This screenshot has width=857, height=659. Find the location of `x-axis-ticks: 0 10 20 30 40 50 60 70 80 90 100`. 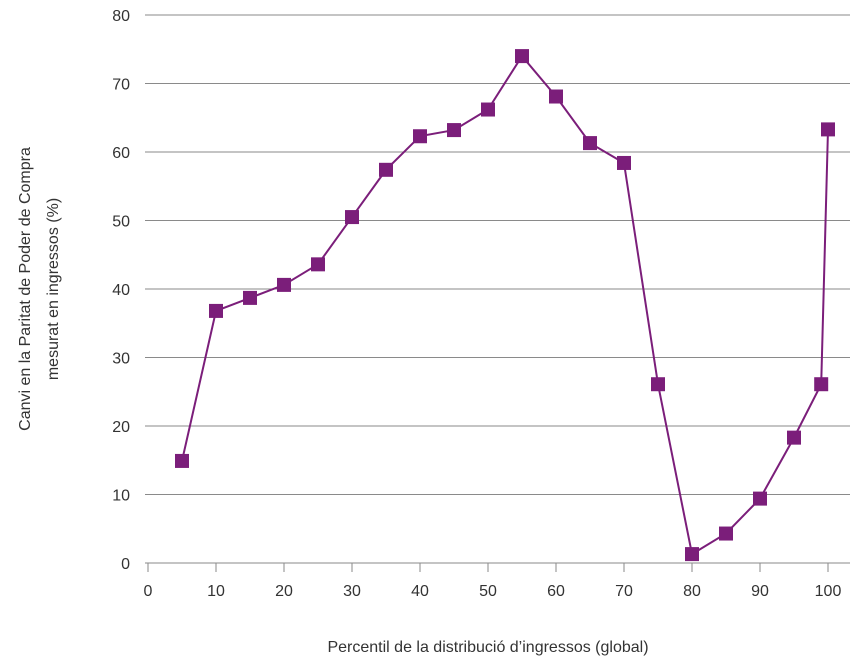

x-axis-ticks: 0 10 20 30 40 50 60 70 80 90 100 is located at coordinates (493, 591).